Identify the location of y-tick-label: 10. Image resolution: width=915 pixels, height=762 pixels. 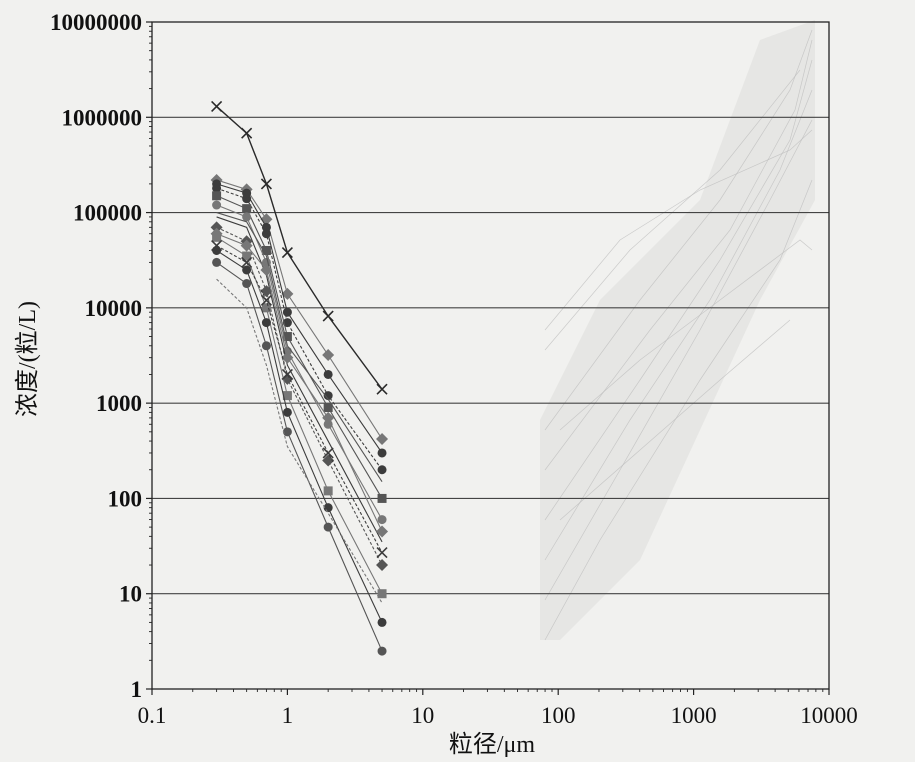
(130, 594).